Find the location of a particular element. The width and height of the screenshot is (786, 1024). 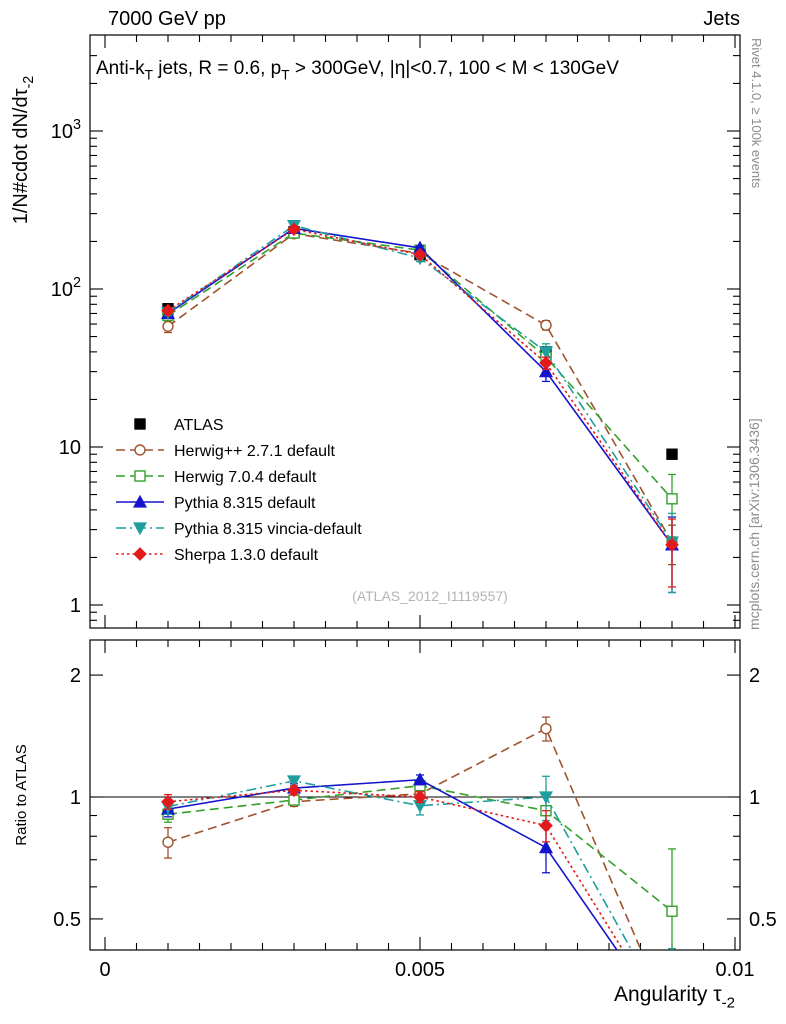

x-tick-label: 0.01 is located at coordinates (735, 970).